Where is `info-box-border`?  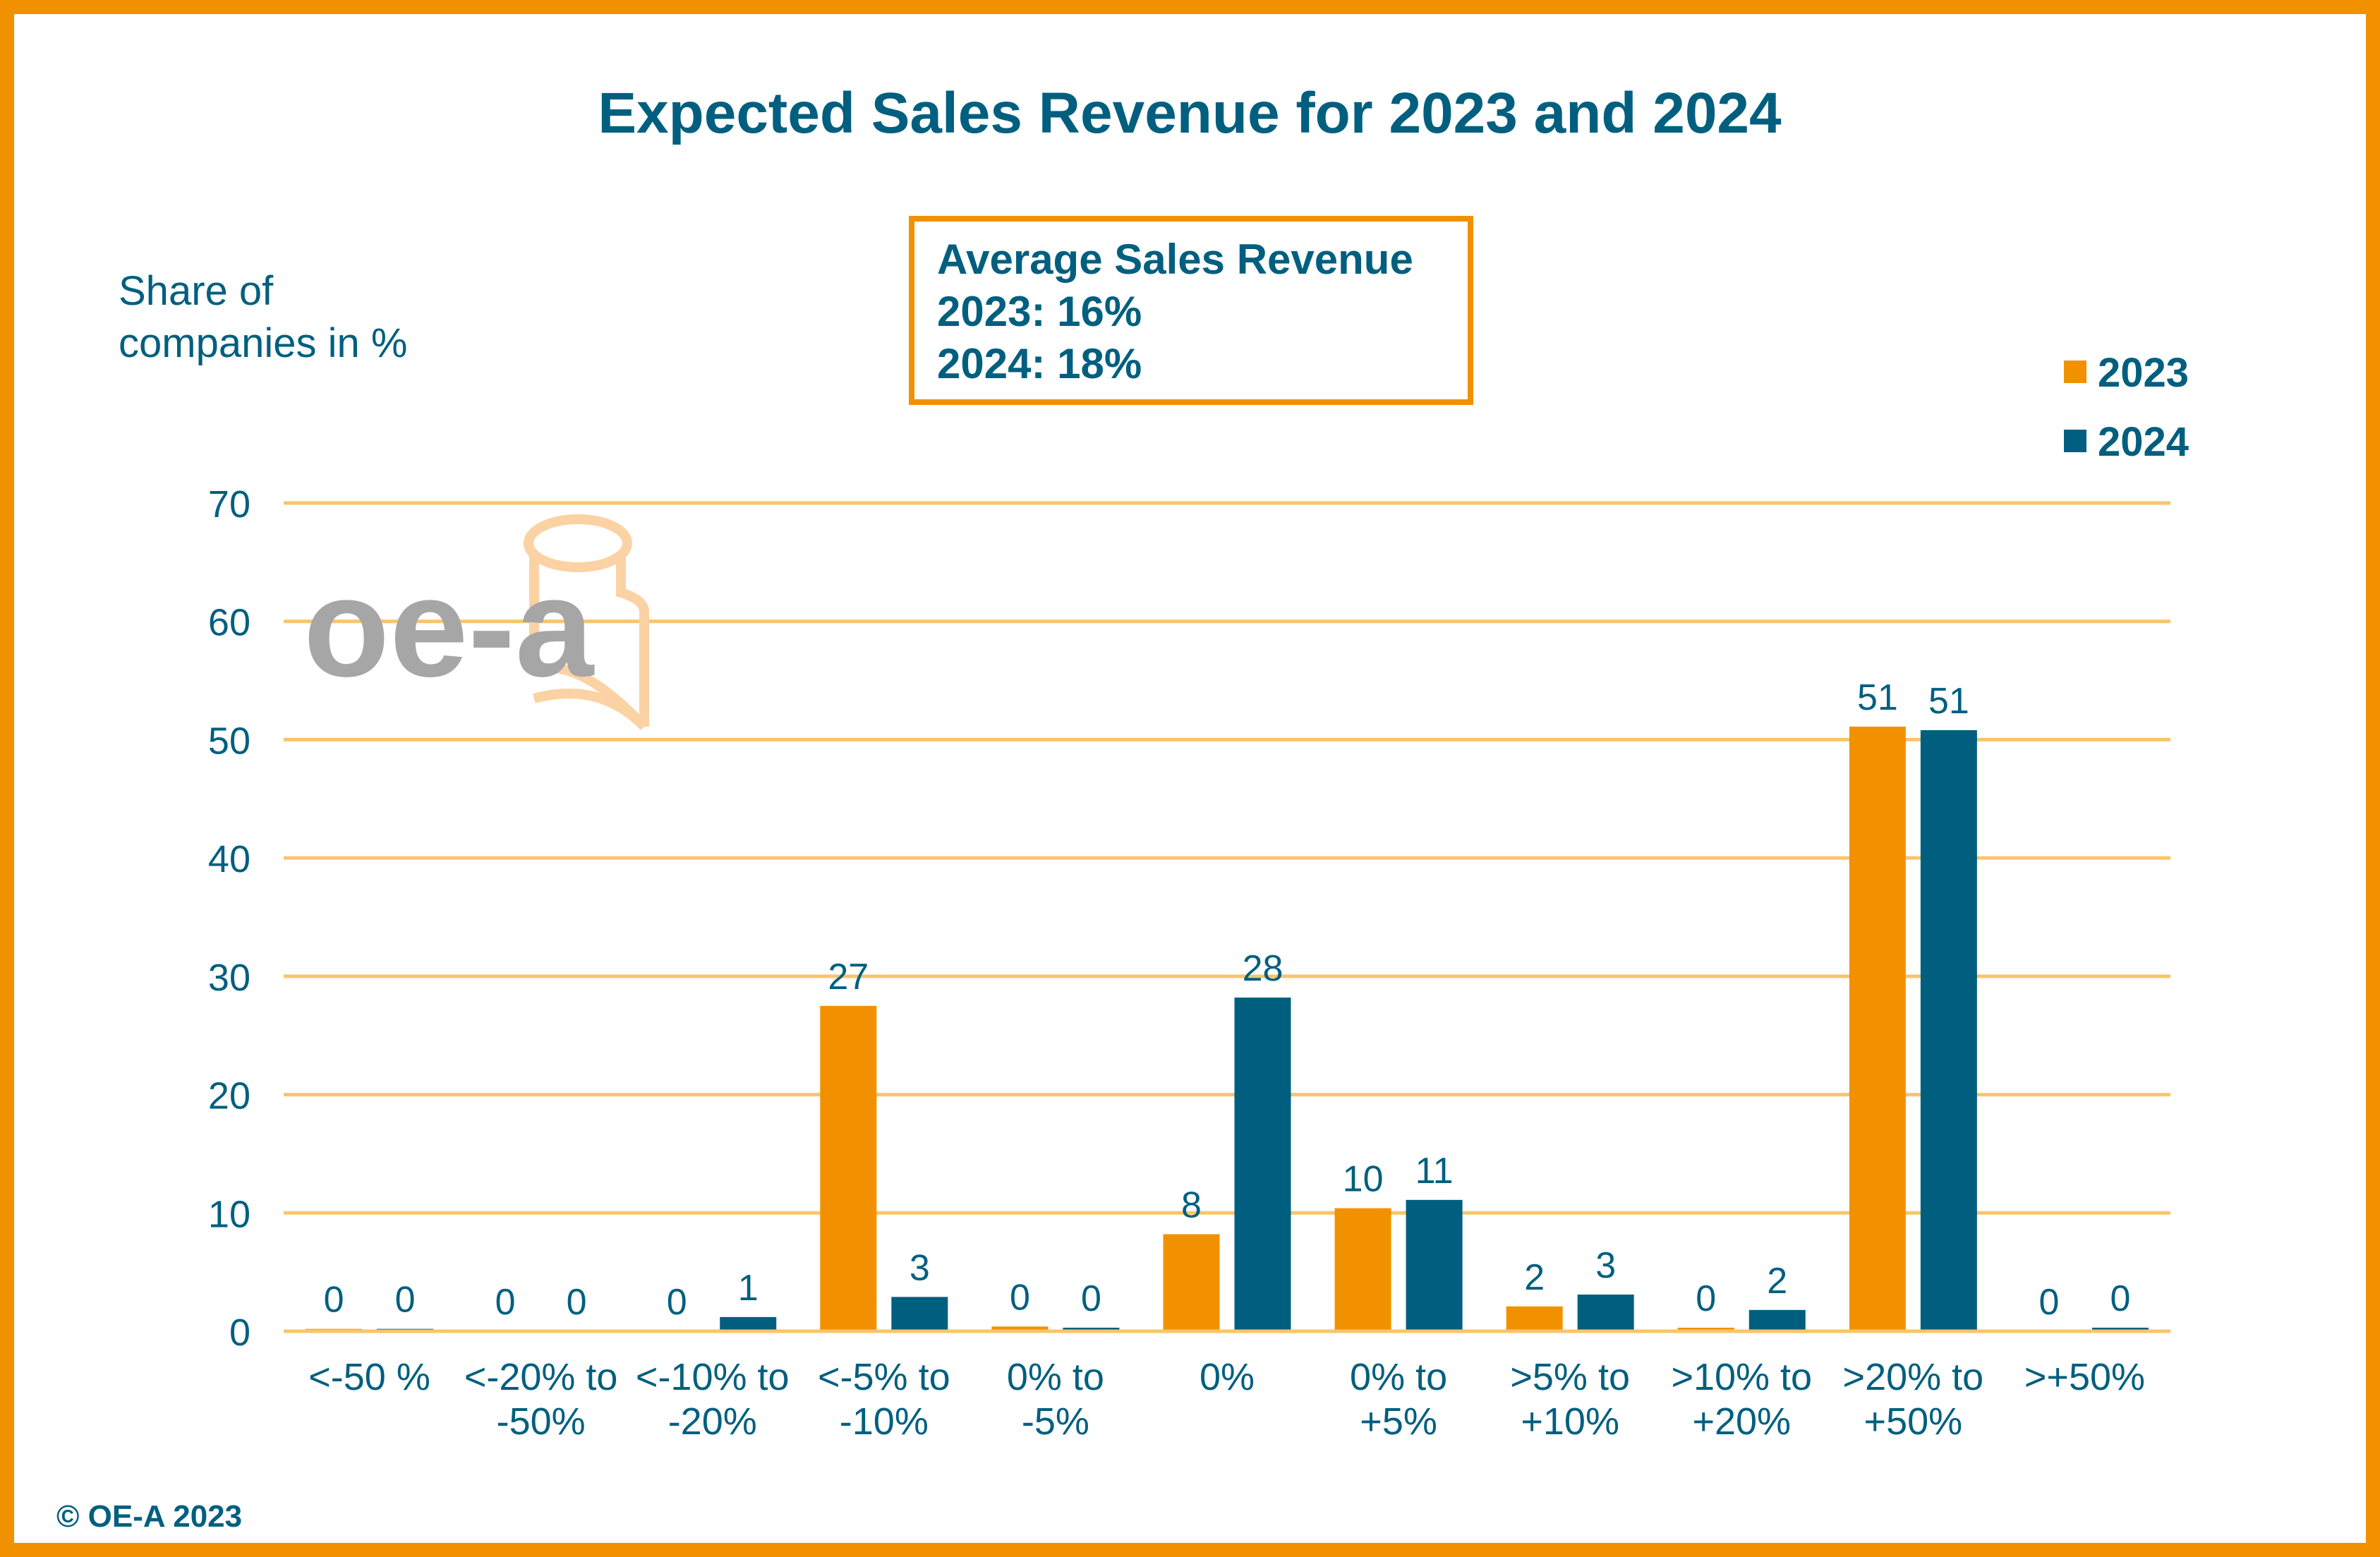
info-box-border is located at coordinates (1191, 310).